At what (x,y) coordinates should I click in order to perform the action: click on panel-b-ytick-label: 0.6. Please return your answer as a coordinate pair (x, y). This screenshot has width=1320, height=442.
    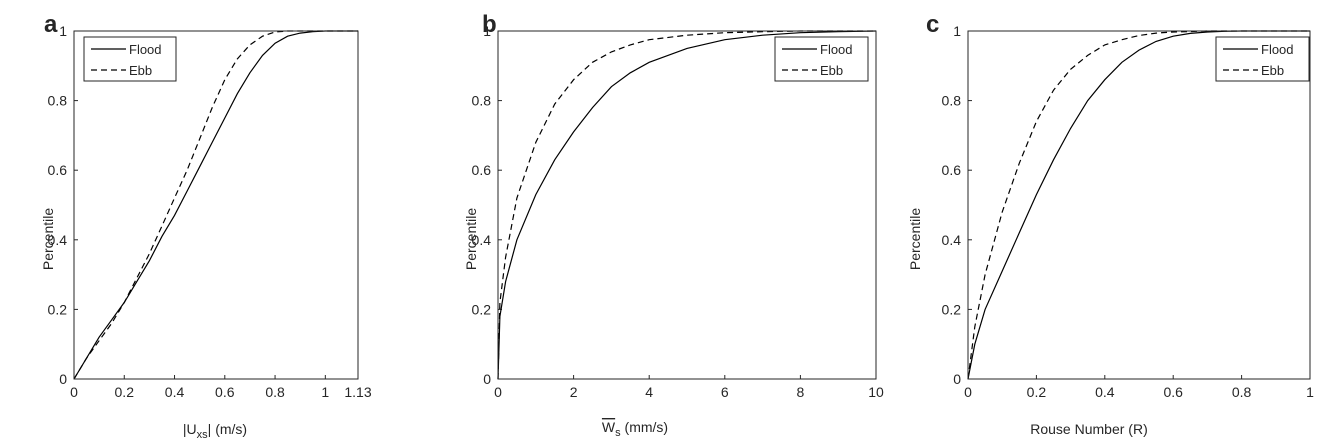
    Looking at the image, I should click on (482, 170).